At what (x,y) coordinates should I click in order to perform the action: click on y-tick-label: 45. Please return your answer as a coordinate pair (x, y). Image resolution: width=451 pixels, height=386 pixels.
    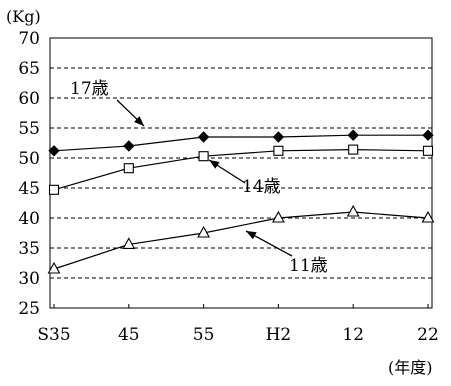
    Looking at the image, I should click on (29, 189).